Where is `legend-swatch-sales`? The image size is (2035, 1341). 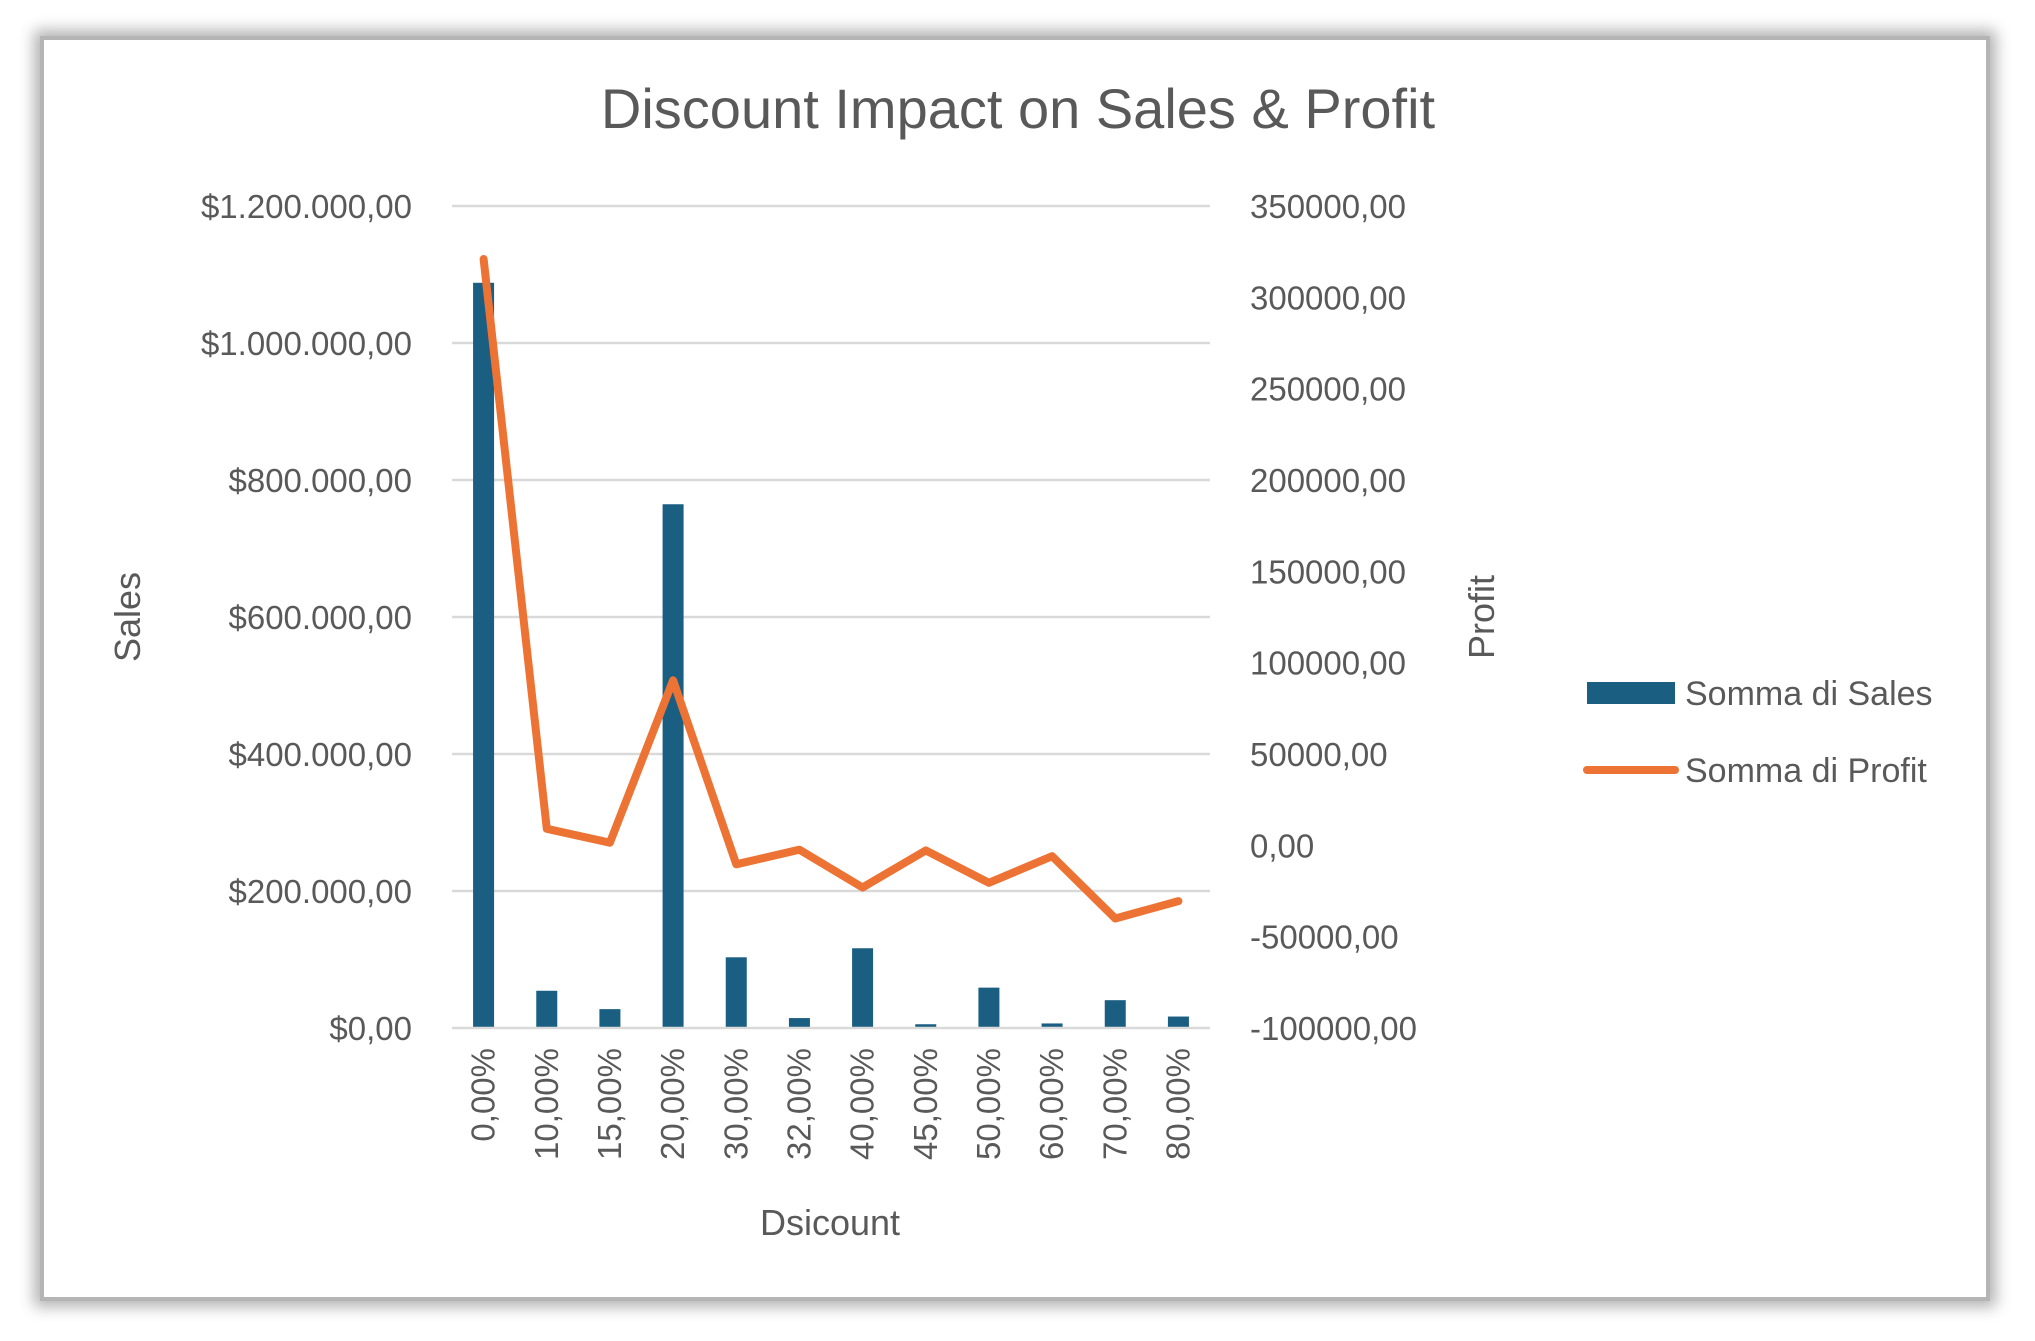 legend-swatch-sales is located at coordinates (1631, 693).